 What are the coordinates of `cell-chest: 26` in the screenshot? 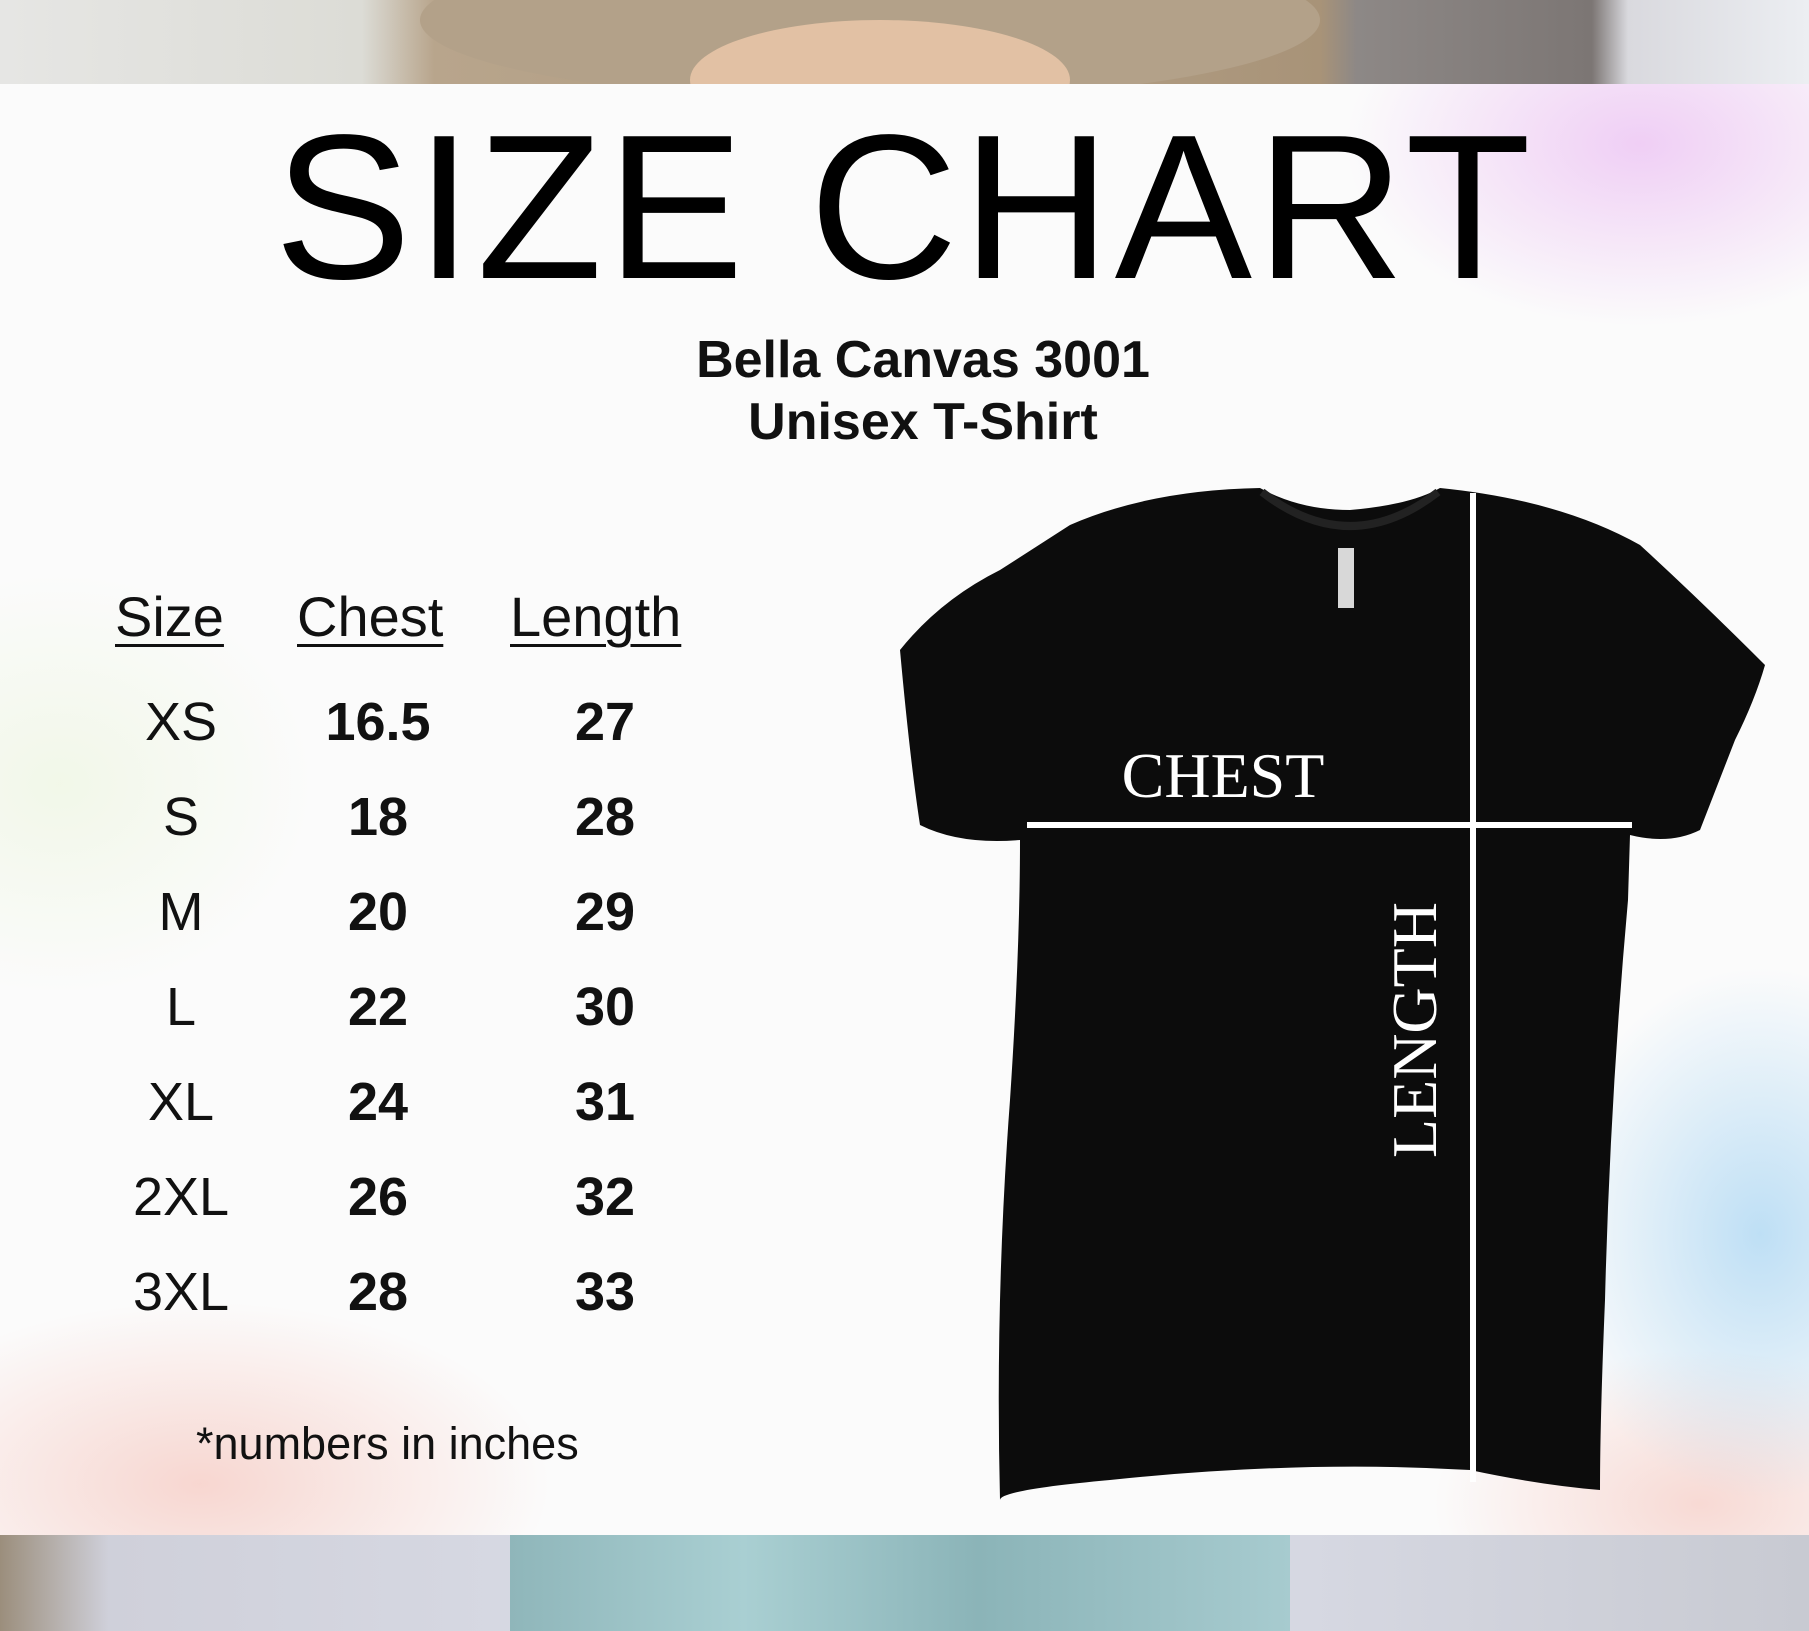 It's located at (378, 1197).